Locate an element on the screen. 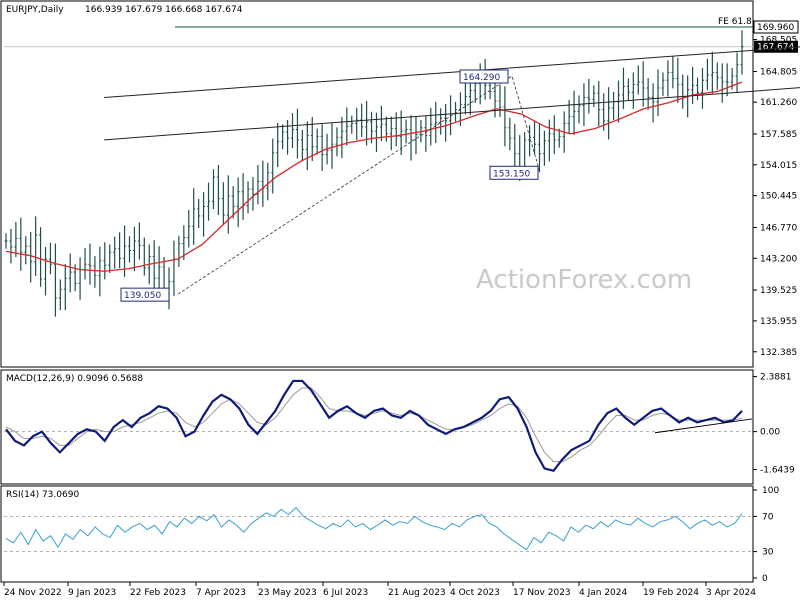  price-ohlc-readout: 166.939 167.679 166.668 167.674 is located at coordinates (164, 10).